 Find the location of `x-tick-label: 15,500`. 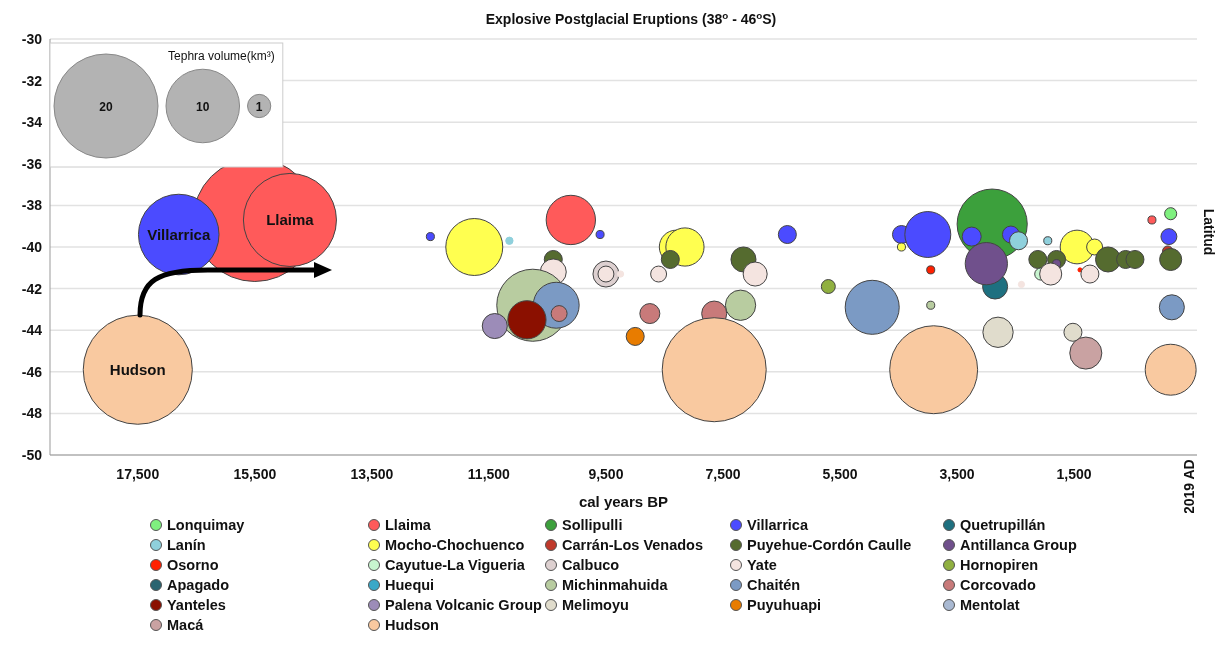

x-tick-label: 15,500 is located at coordinates (255, 474).